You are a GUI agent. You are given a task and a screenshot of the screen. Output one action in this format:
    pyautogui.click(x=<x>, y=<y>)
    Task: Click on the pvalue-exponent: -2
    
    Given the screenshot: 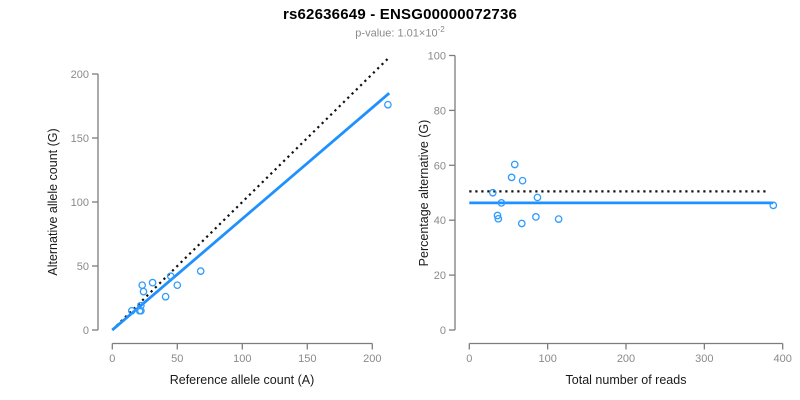 What is the action you would take?
    pyautogui.click(x=441, y=29)
    